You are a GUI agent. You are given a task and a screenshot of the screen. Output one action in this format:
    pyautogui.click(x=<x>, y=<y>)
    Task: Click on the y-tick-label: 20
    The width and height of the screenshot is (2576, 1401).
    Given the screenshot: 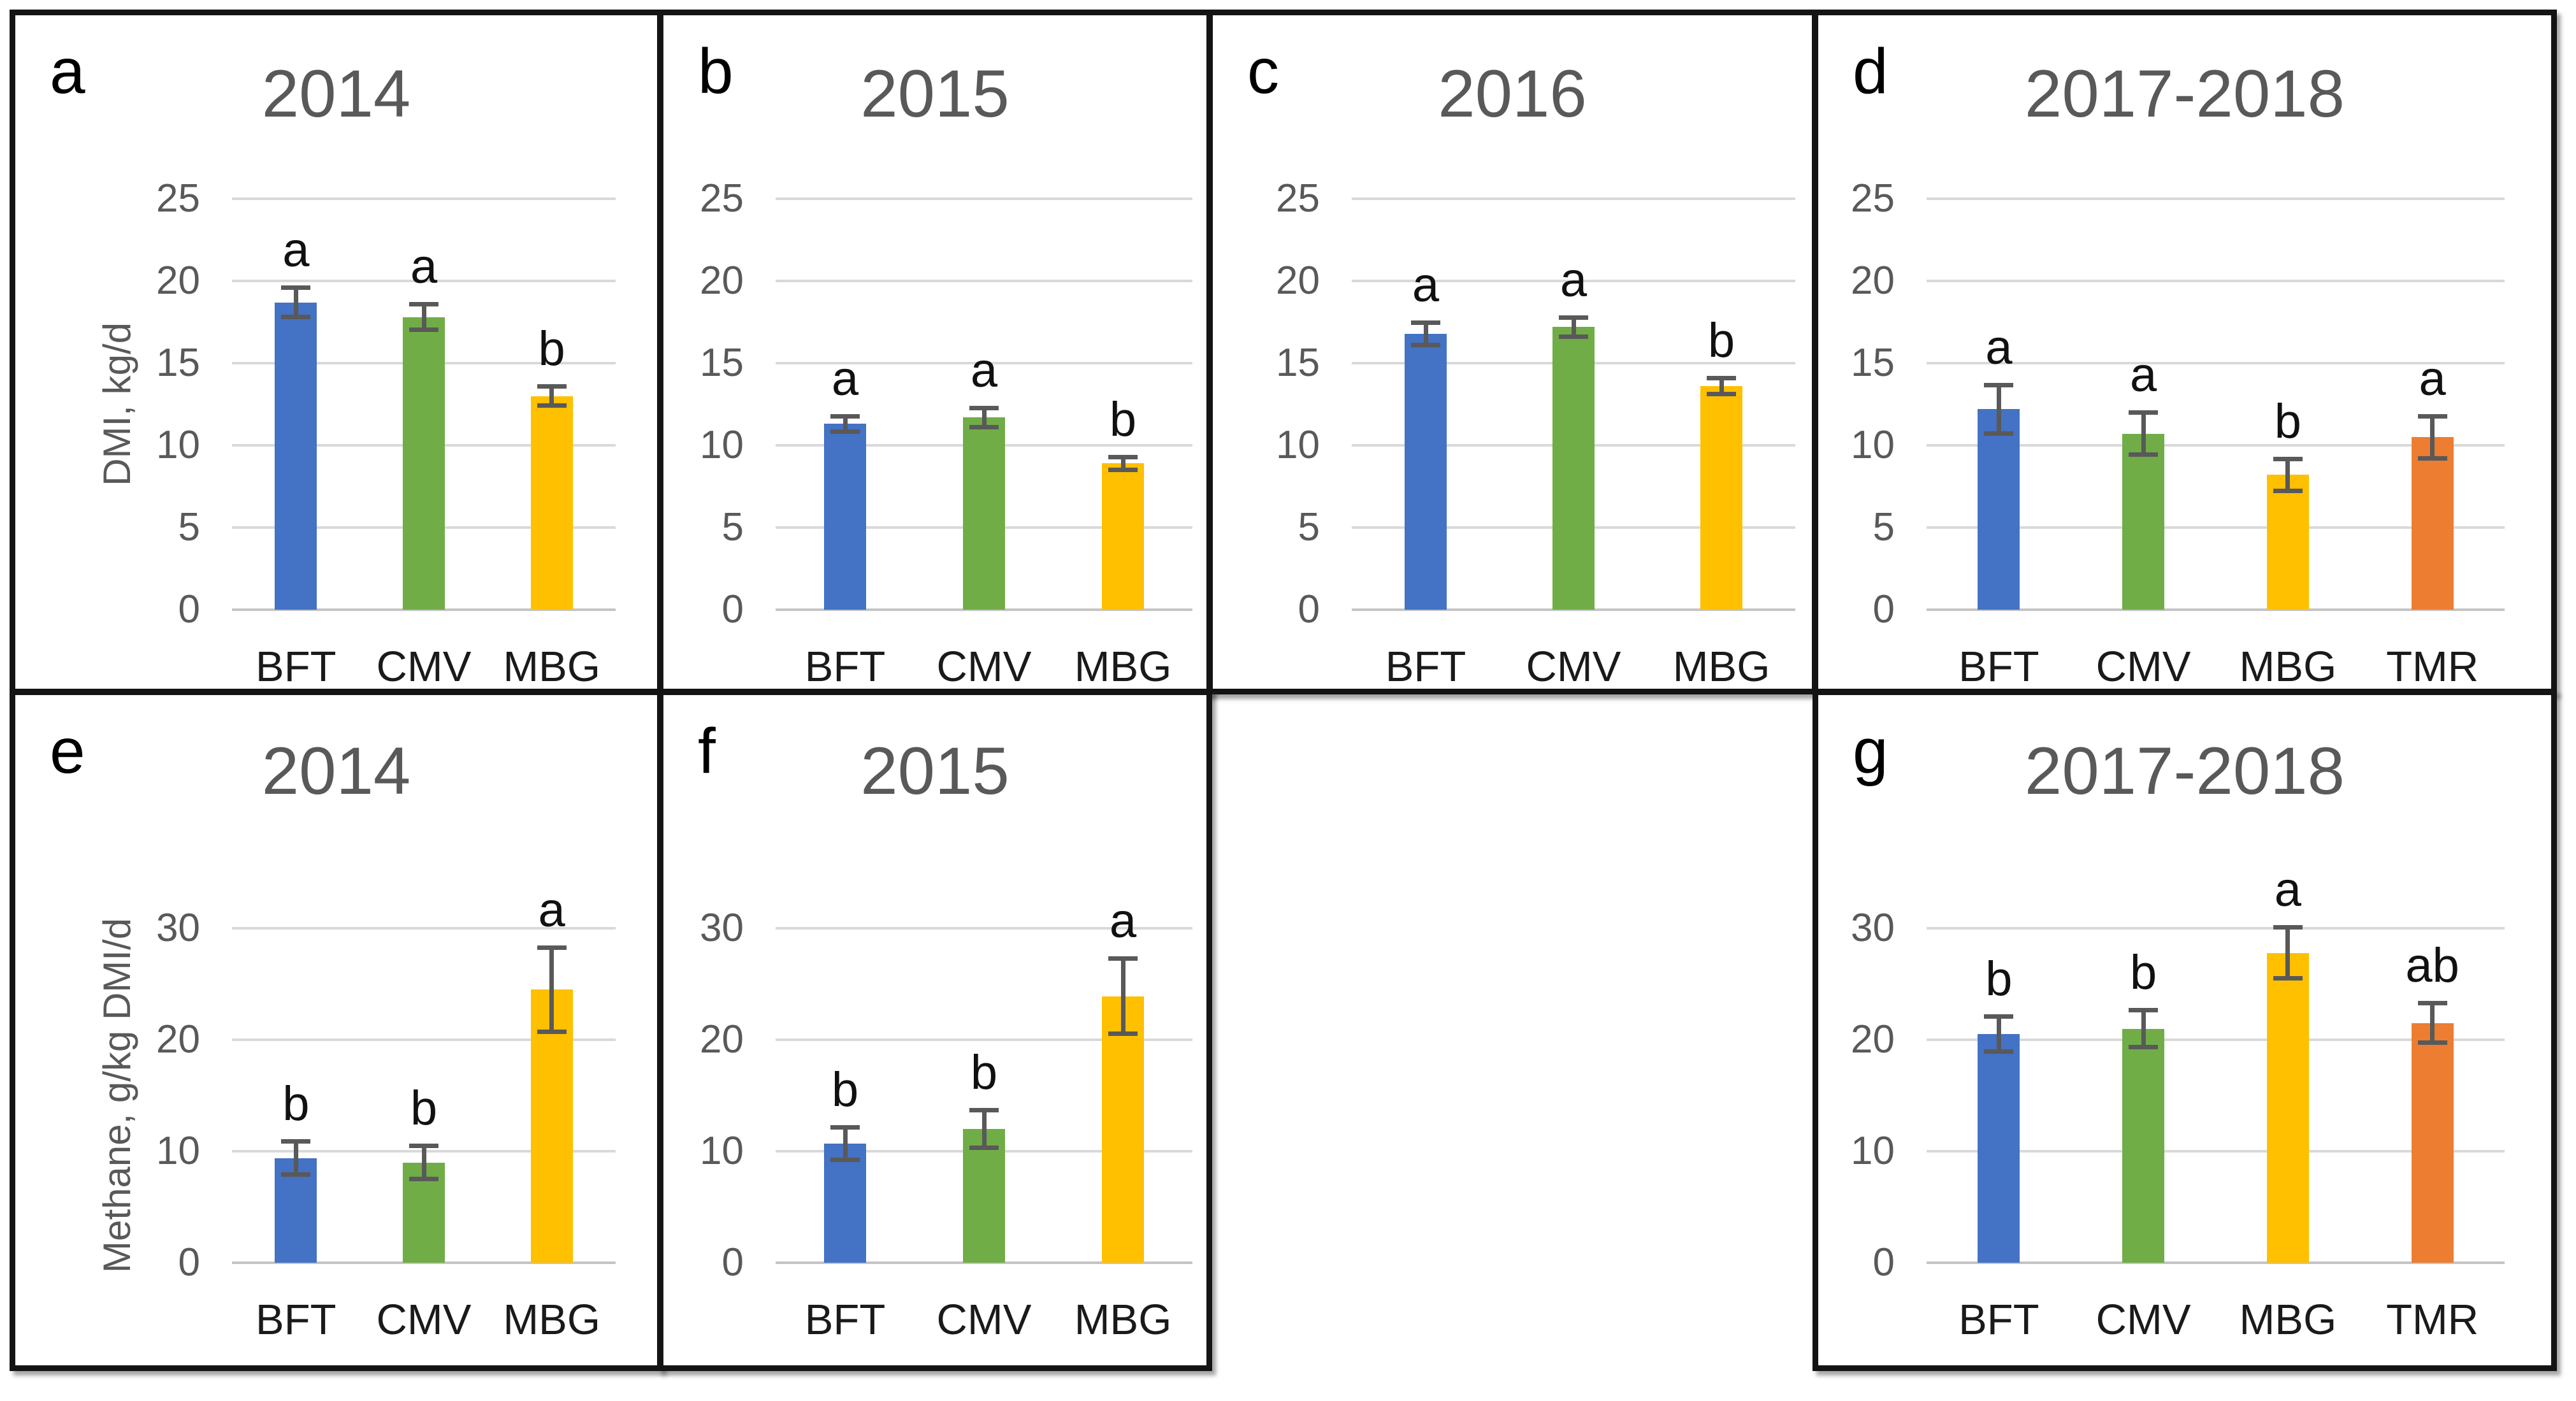 What is the action you would take?
    pyautogui.click(x=722, y=1039)
    